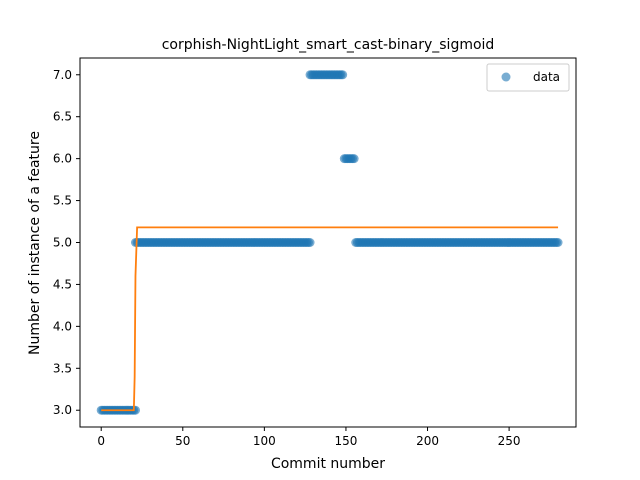  Describe the element at coordinates (62, 243) in the screenshot. I see `y-tick-label: 5.0` at that location.